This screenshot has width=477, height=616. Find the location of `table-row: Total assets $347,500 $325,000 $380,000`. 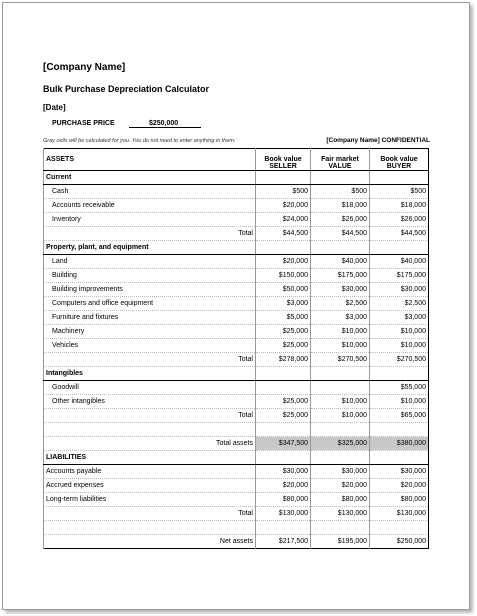

table-row: Total assets $347,500 $325,000 $380,000 is located at coordinates (236, 443).